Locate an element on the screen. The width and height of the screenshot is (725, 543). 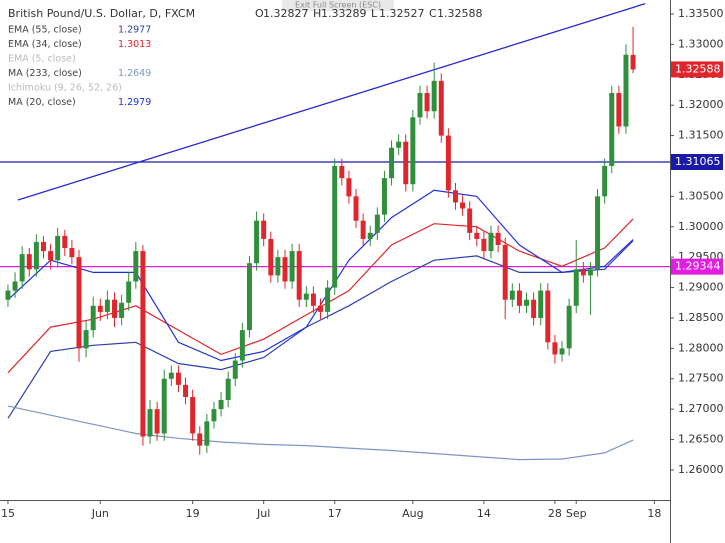
legend-value: 1.2649 is located at coordinates (134, 73).